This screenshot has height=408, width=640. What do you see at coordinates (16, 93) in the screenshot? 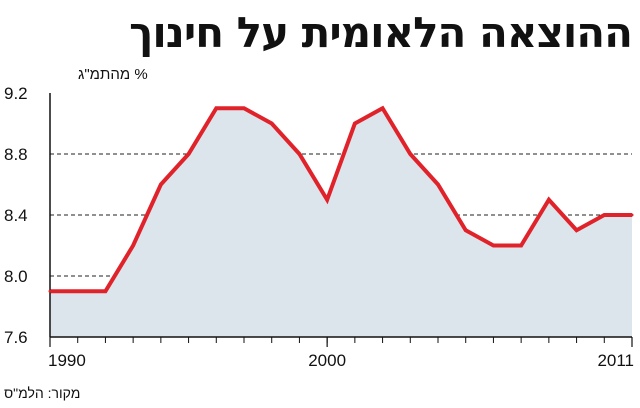
I see `y-tick-label: 9.2` at bounding box center [16, 93].